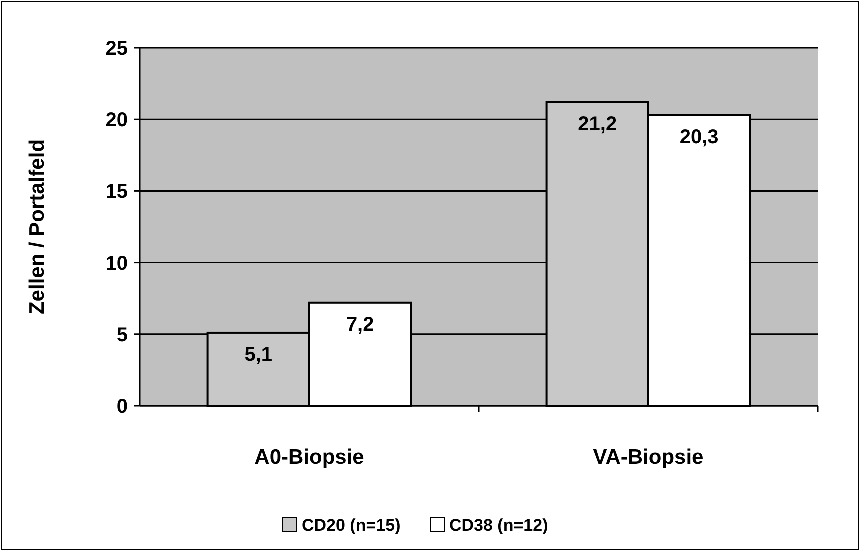  I want to click on y-tick-label: 5, so click(122, 335).